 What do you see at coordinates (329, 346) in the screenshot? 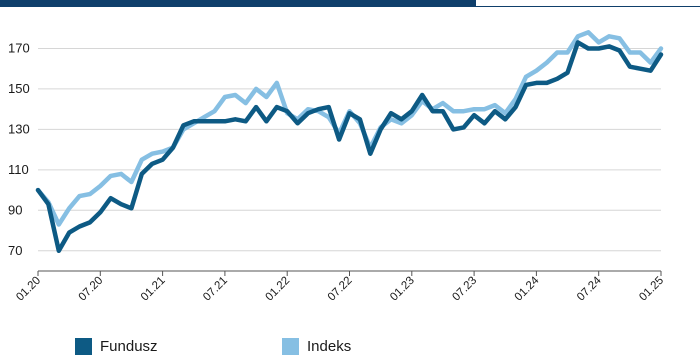
I see `legend-label-index: Indeks` at bounding box center [329, 346].